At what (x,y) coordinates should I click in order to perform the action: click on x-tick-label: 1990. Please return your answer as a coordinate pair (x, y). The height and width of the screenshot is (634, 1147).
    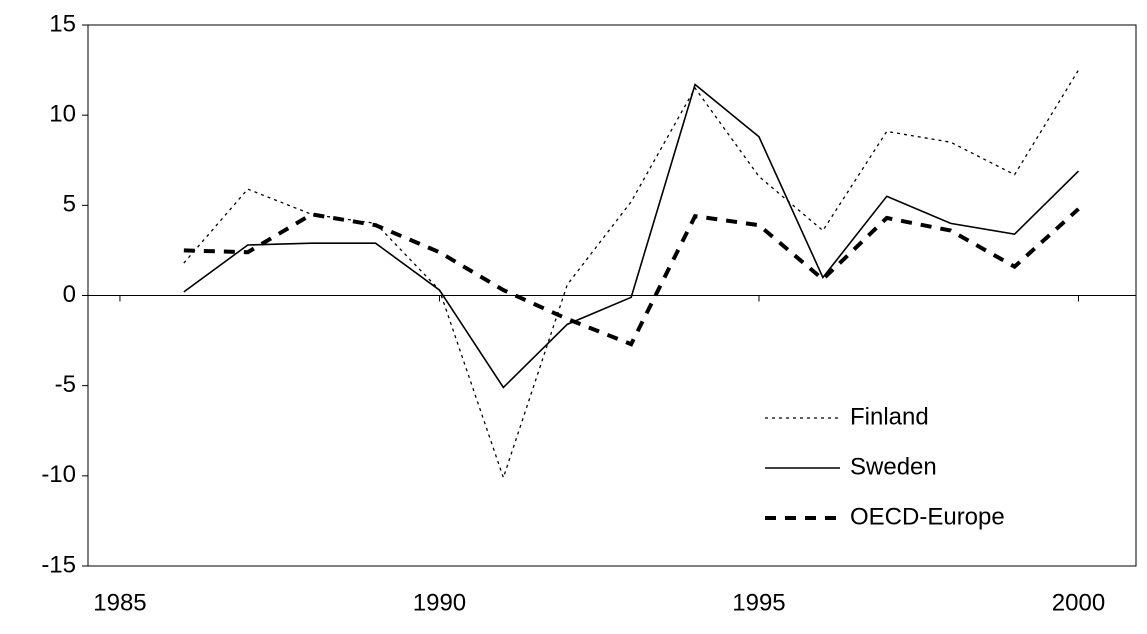
    Looking at the image, I should click on (439, 602).